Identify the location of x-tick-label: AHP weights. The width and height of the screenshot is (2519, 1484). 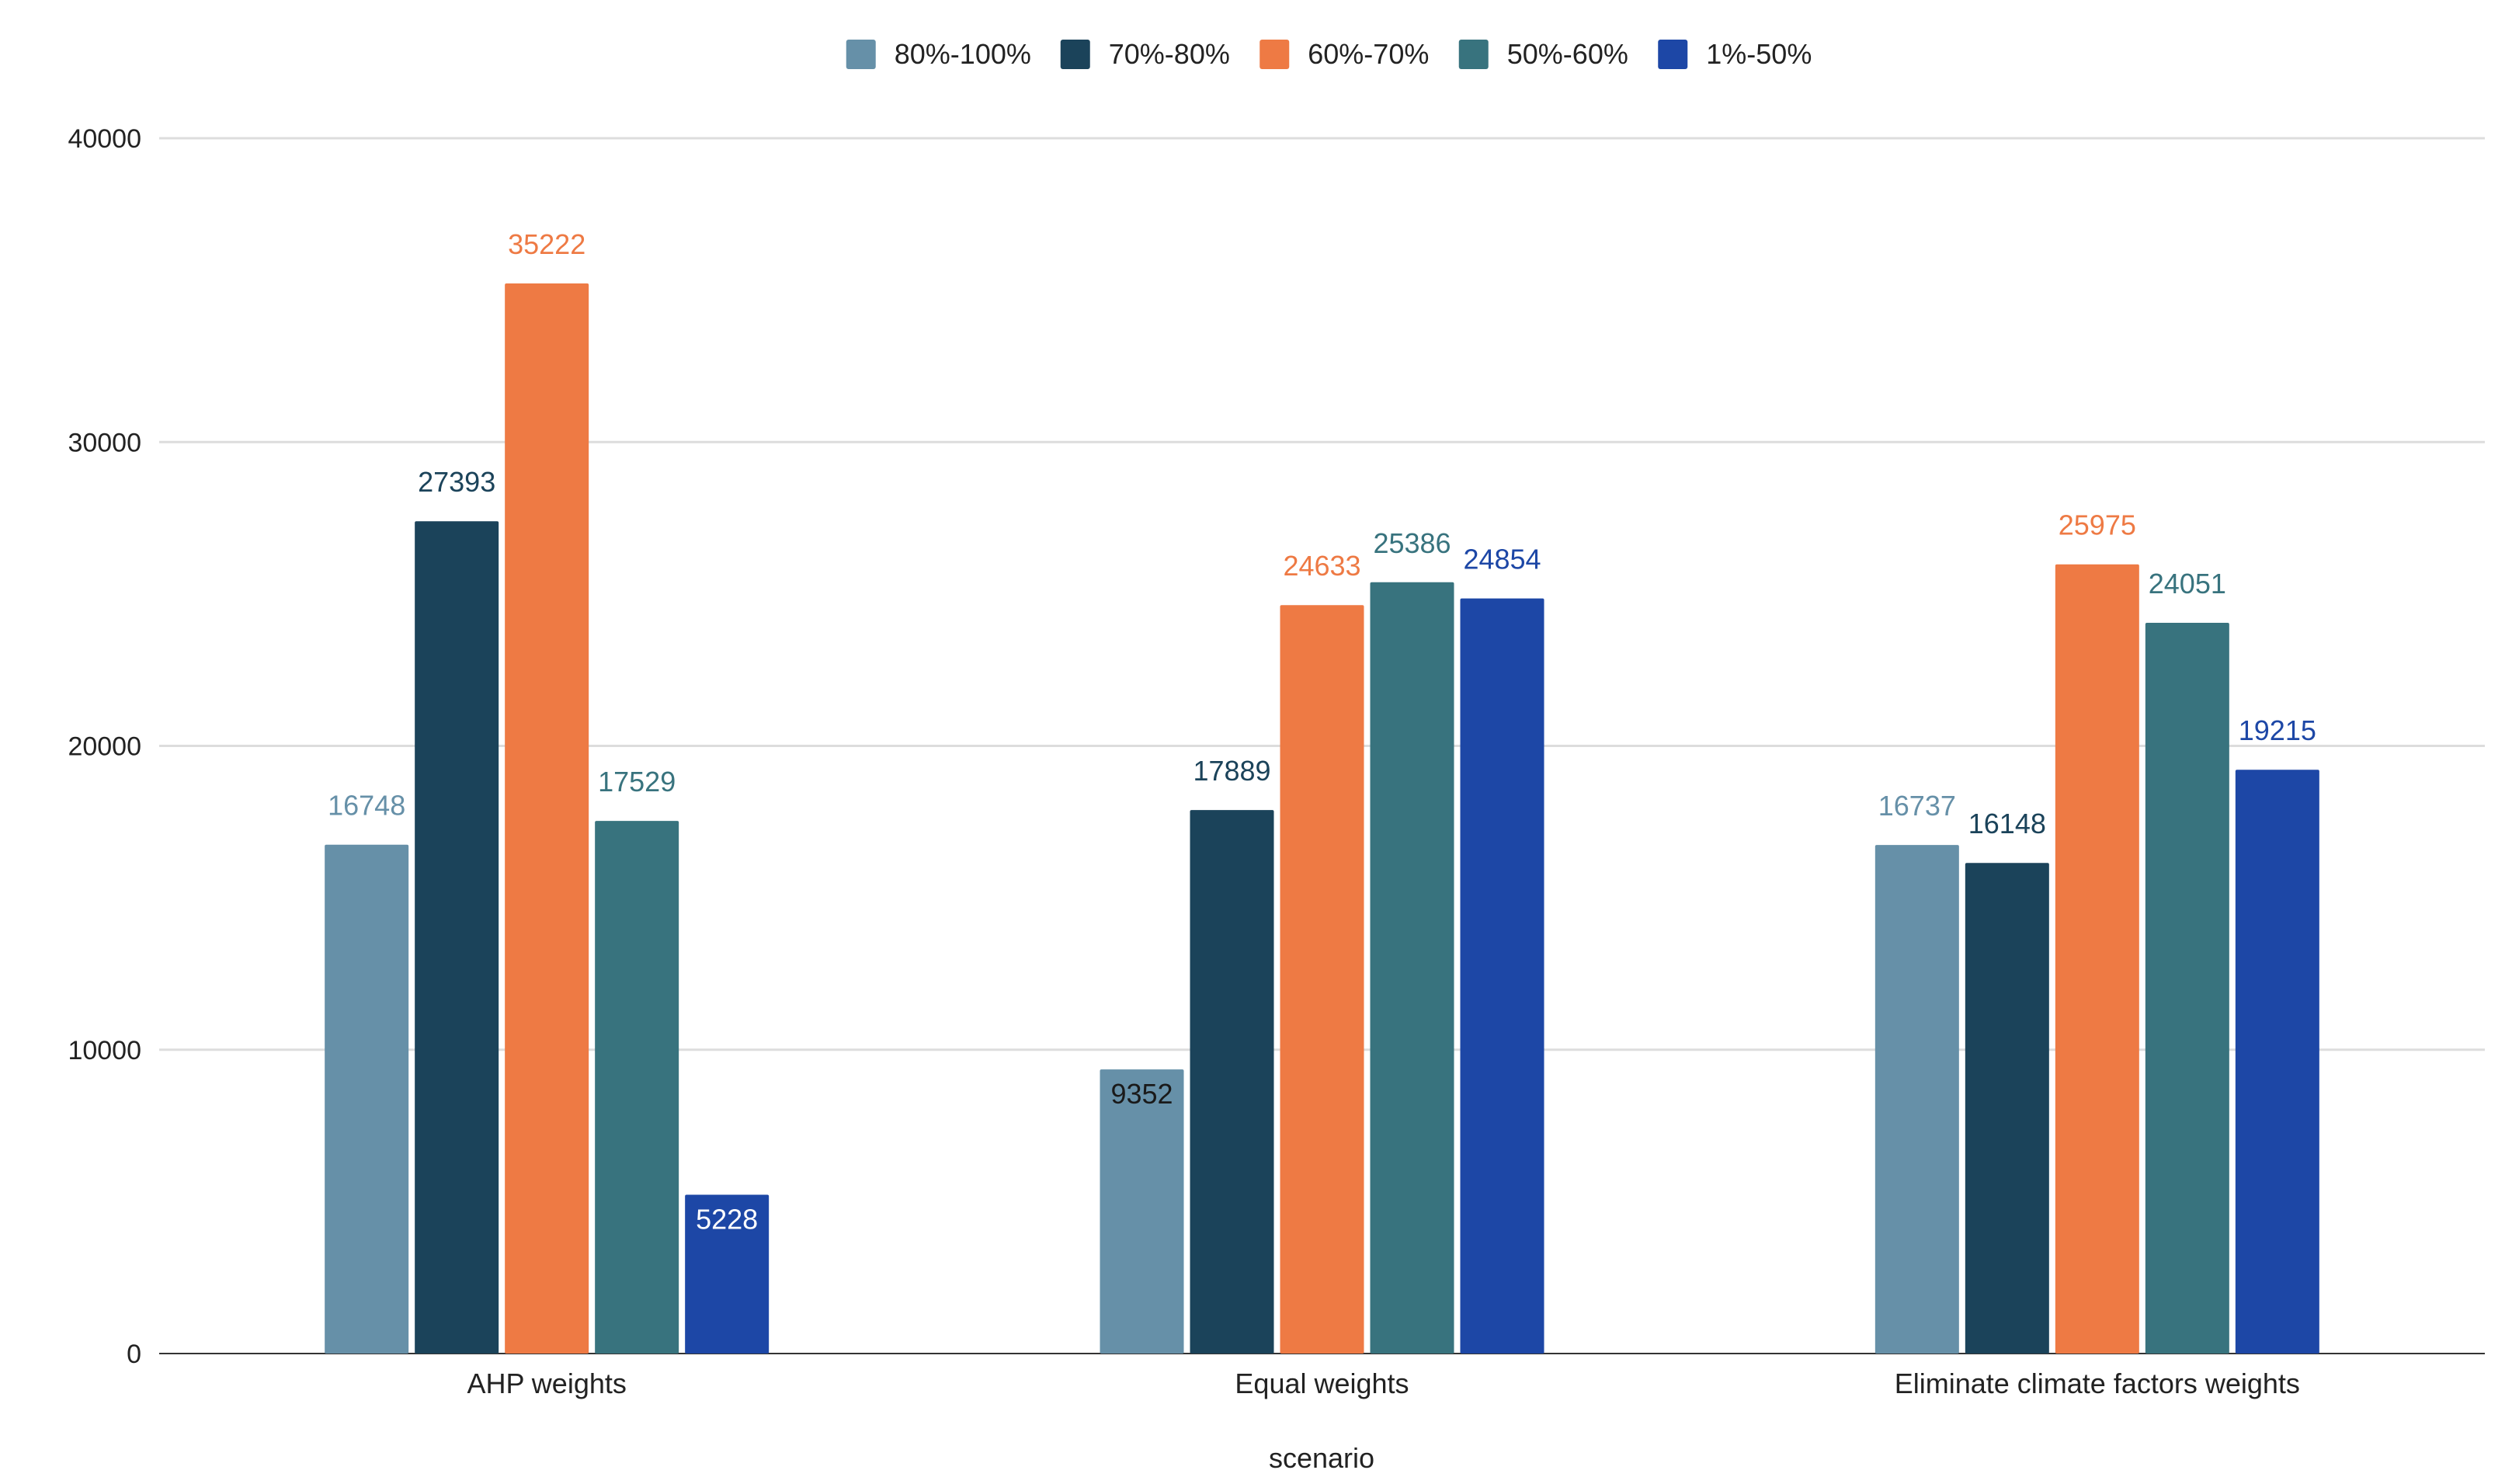
(546, 1383).